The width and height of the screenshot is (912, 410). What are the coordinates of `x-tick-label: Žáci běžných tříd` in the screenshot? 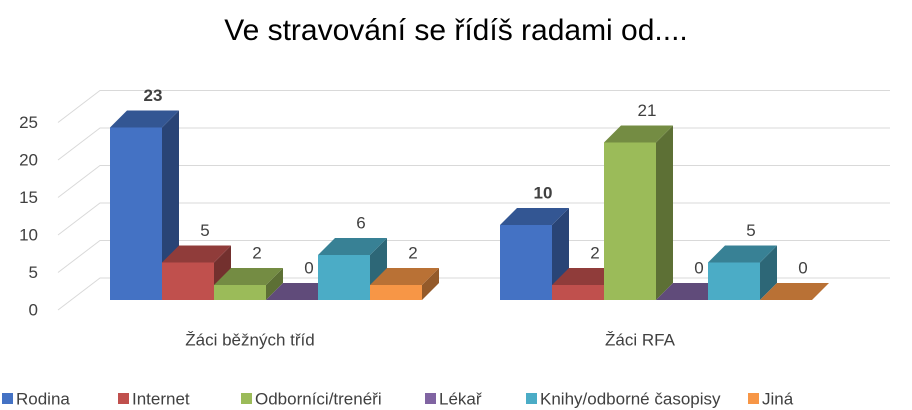 It's located at (249, 339).